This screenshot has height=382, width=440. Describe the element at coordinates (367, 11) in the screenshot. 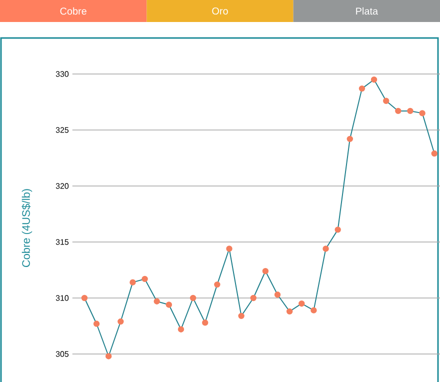

I see `text: Plata` at that location.